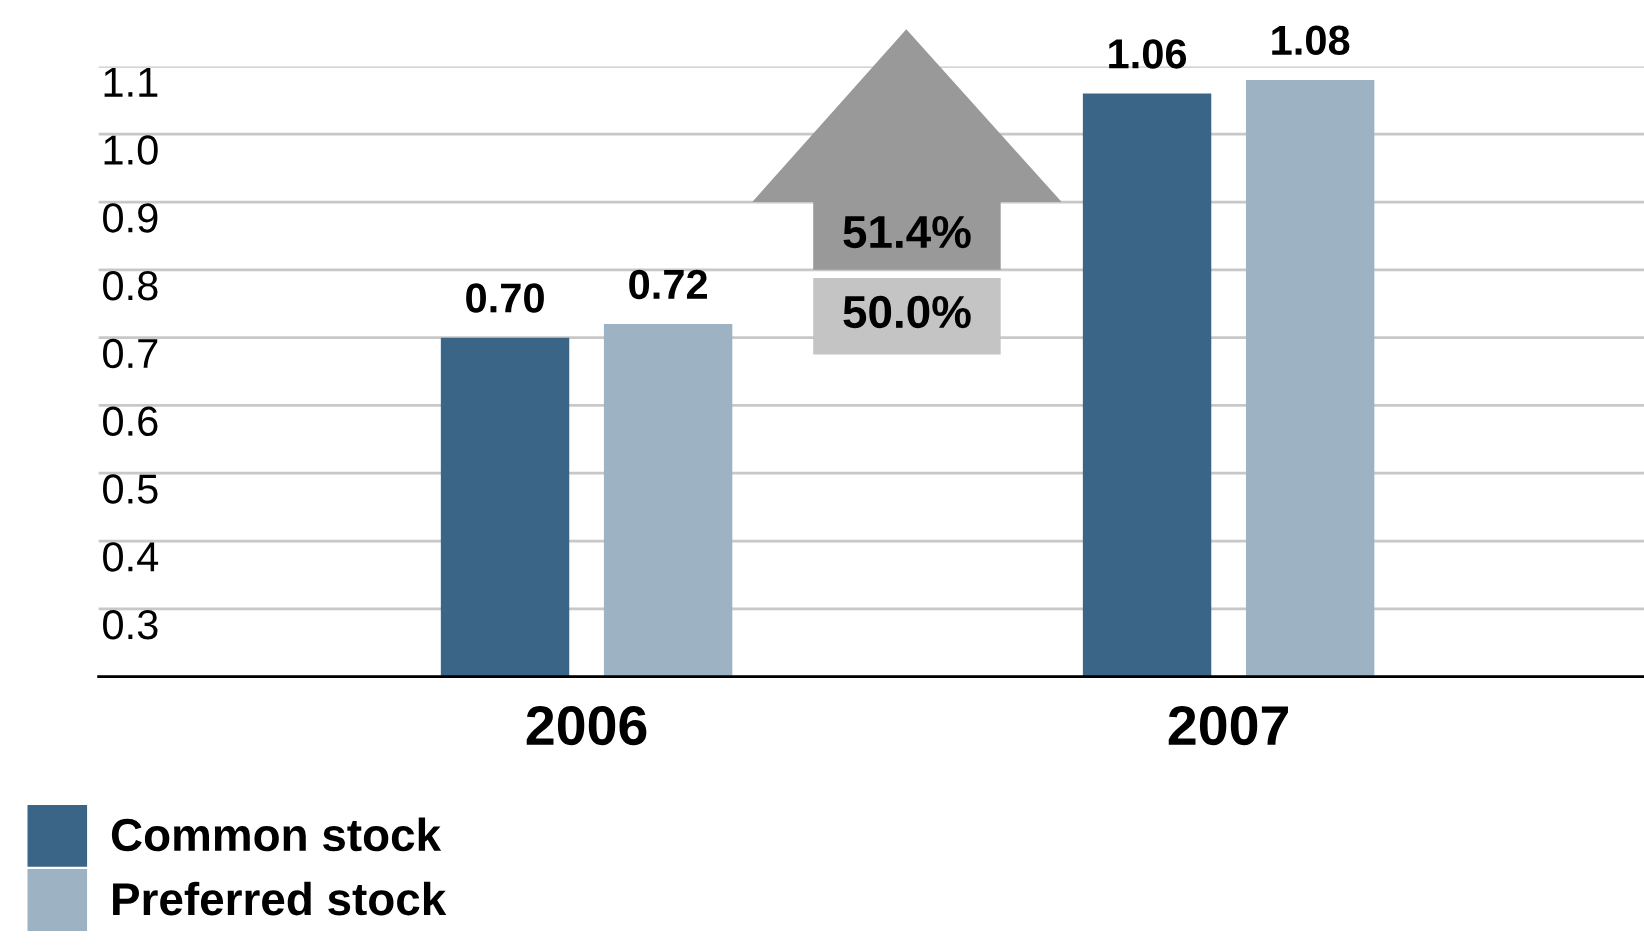 Image resolution: width=1644 pixels, height=949 pixels. What do you see at coordinates (280, 898) in the screenshot?
I see `legend-label: Preferred stock` at bounding box center [280, 898].